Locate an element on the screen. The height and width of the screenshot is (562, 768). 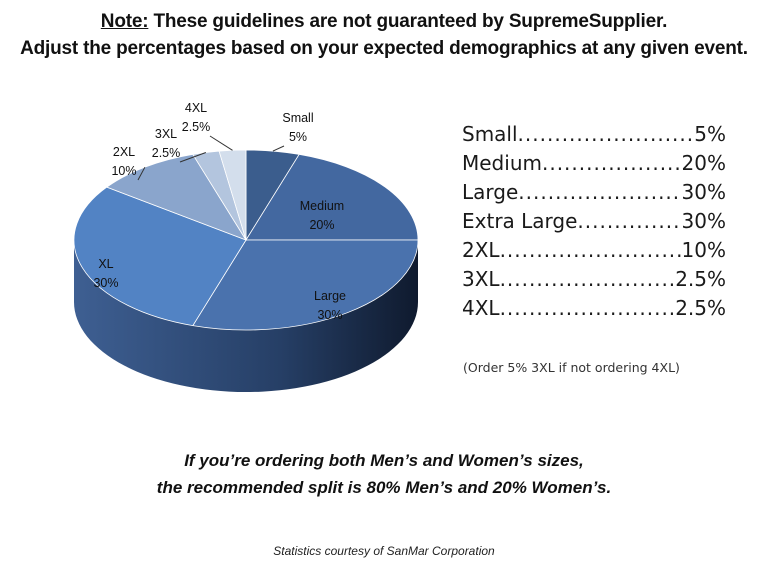
leader-line-4xl is located at coordinates (221, 143).